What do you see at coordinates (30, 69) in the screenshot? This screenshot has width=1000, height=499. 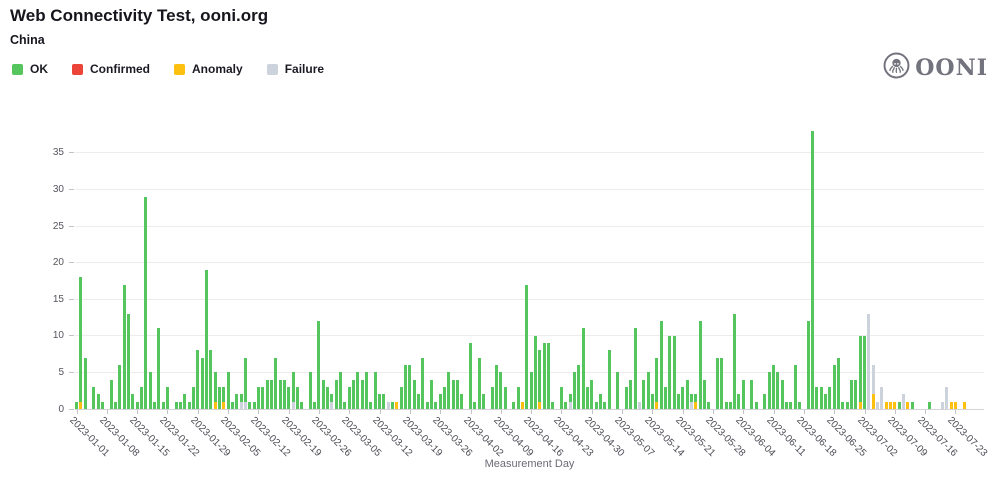 I see `legend-item-ok: OK` at bounding box center [30, 69].